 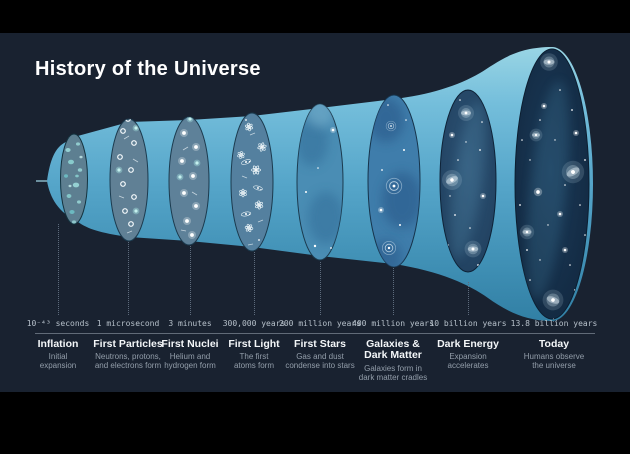 What do you see at coordinates (320, 344) in the screenshot?
I see `stage-heading: First Stars` at bounding box center [320, 344].